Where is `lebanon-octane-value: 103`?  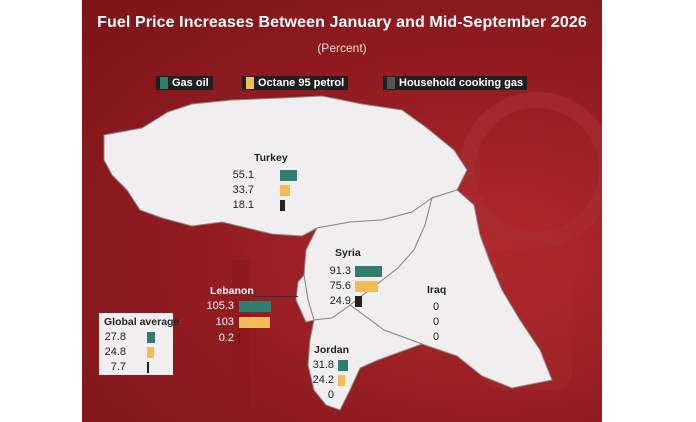 lebanon-octane-value: 103 is located at coordinates (224, 322).